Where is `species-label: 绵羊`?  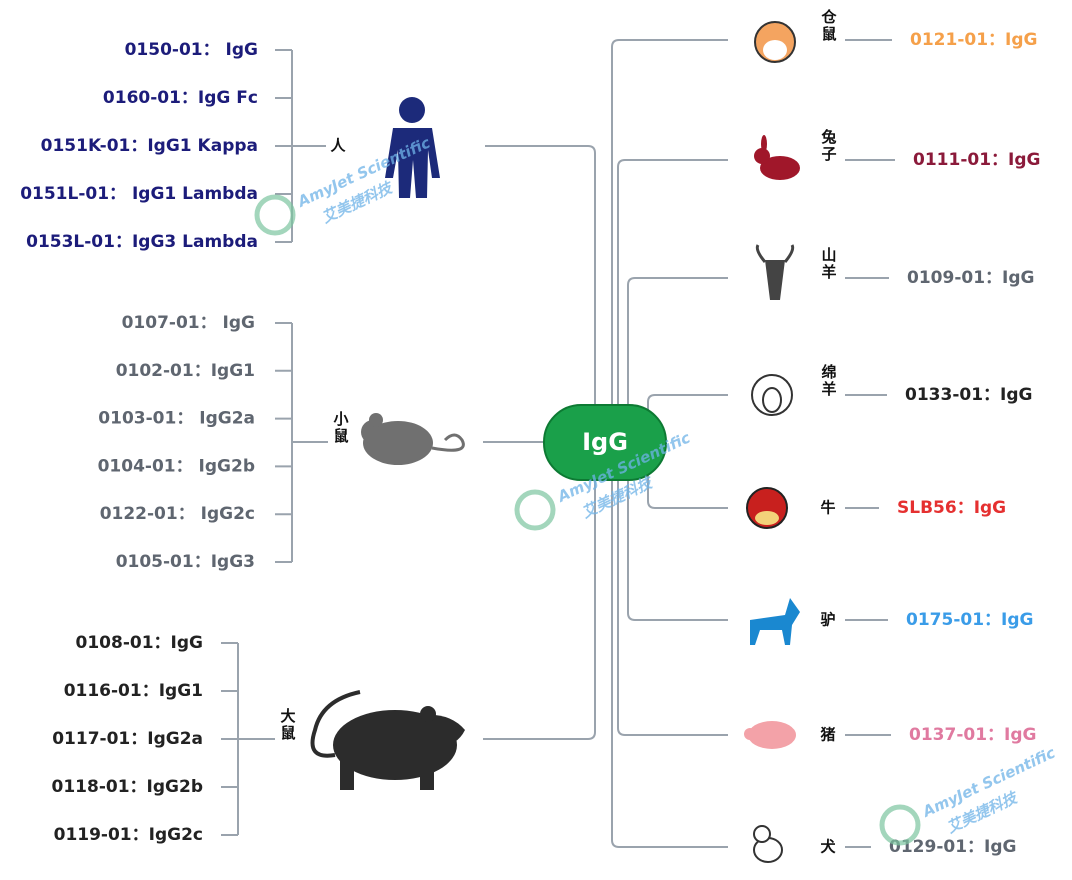
species-label: 绵羊 is located at coordinates (829, 380).